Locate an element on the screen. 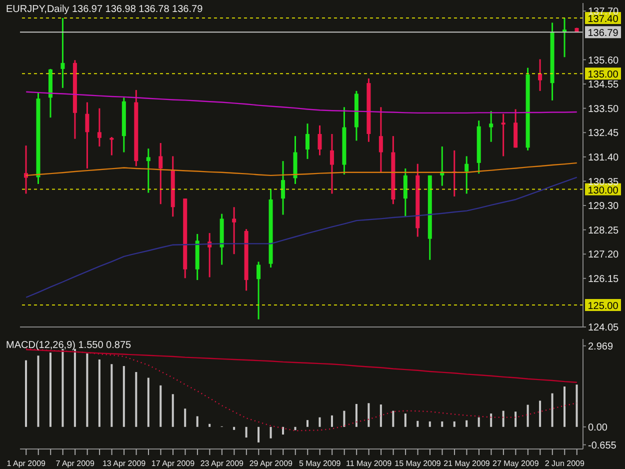 The image size is (625, 469). y-tick-label: -0.655 is located at coordinates (602, 446).